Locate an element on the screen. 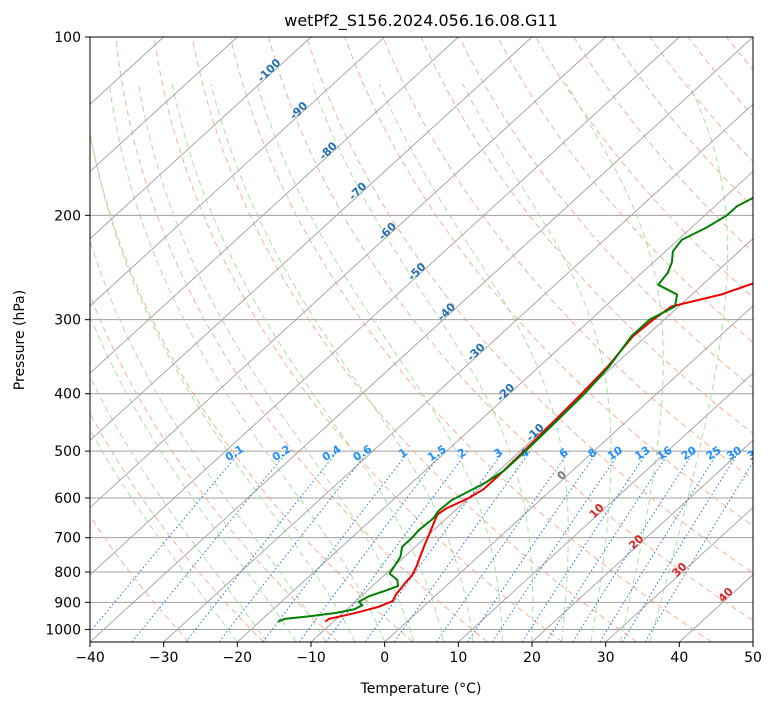  mixing-ratio-label: 20 is located at coordinates (689, 452).